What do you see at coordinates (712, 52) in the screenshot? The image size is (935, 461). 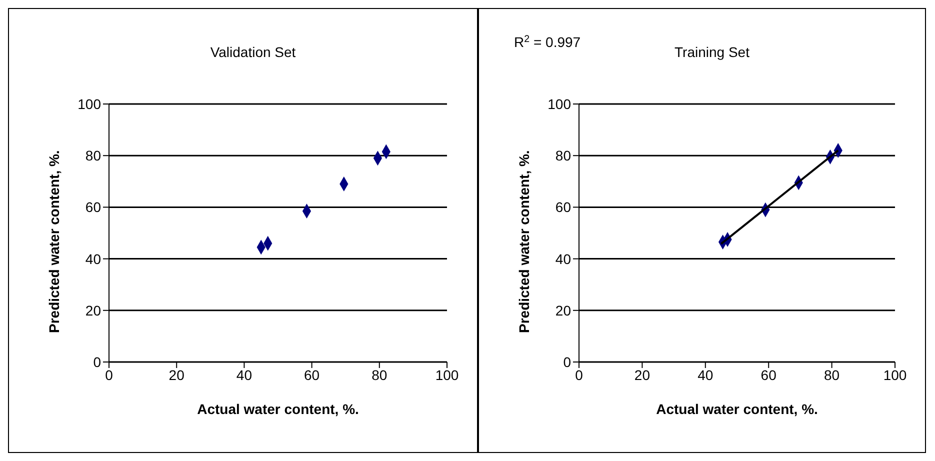 I see `chart-title: Training Set` at bounding box center [712, 52].